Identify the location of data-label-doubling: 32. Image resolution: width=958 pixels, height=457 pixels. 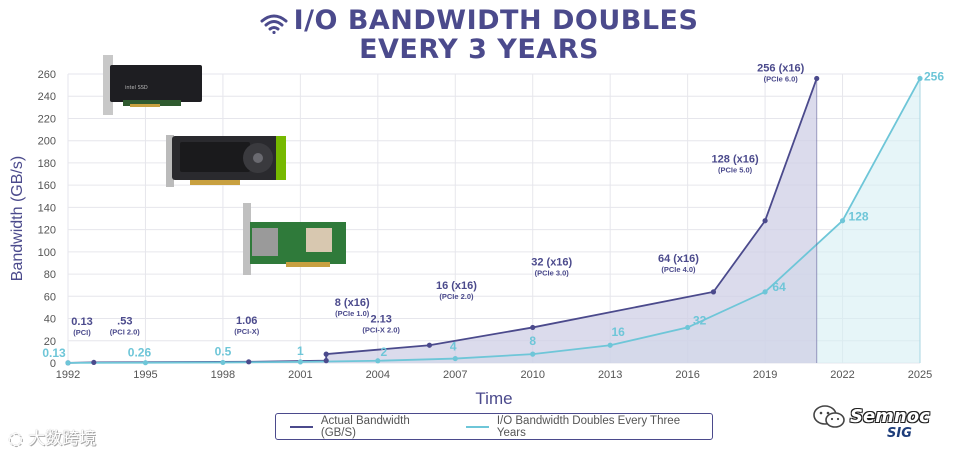
(700, 320).